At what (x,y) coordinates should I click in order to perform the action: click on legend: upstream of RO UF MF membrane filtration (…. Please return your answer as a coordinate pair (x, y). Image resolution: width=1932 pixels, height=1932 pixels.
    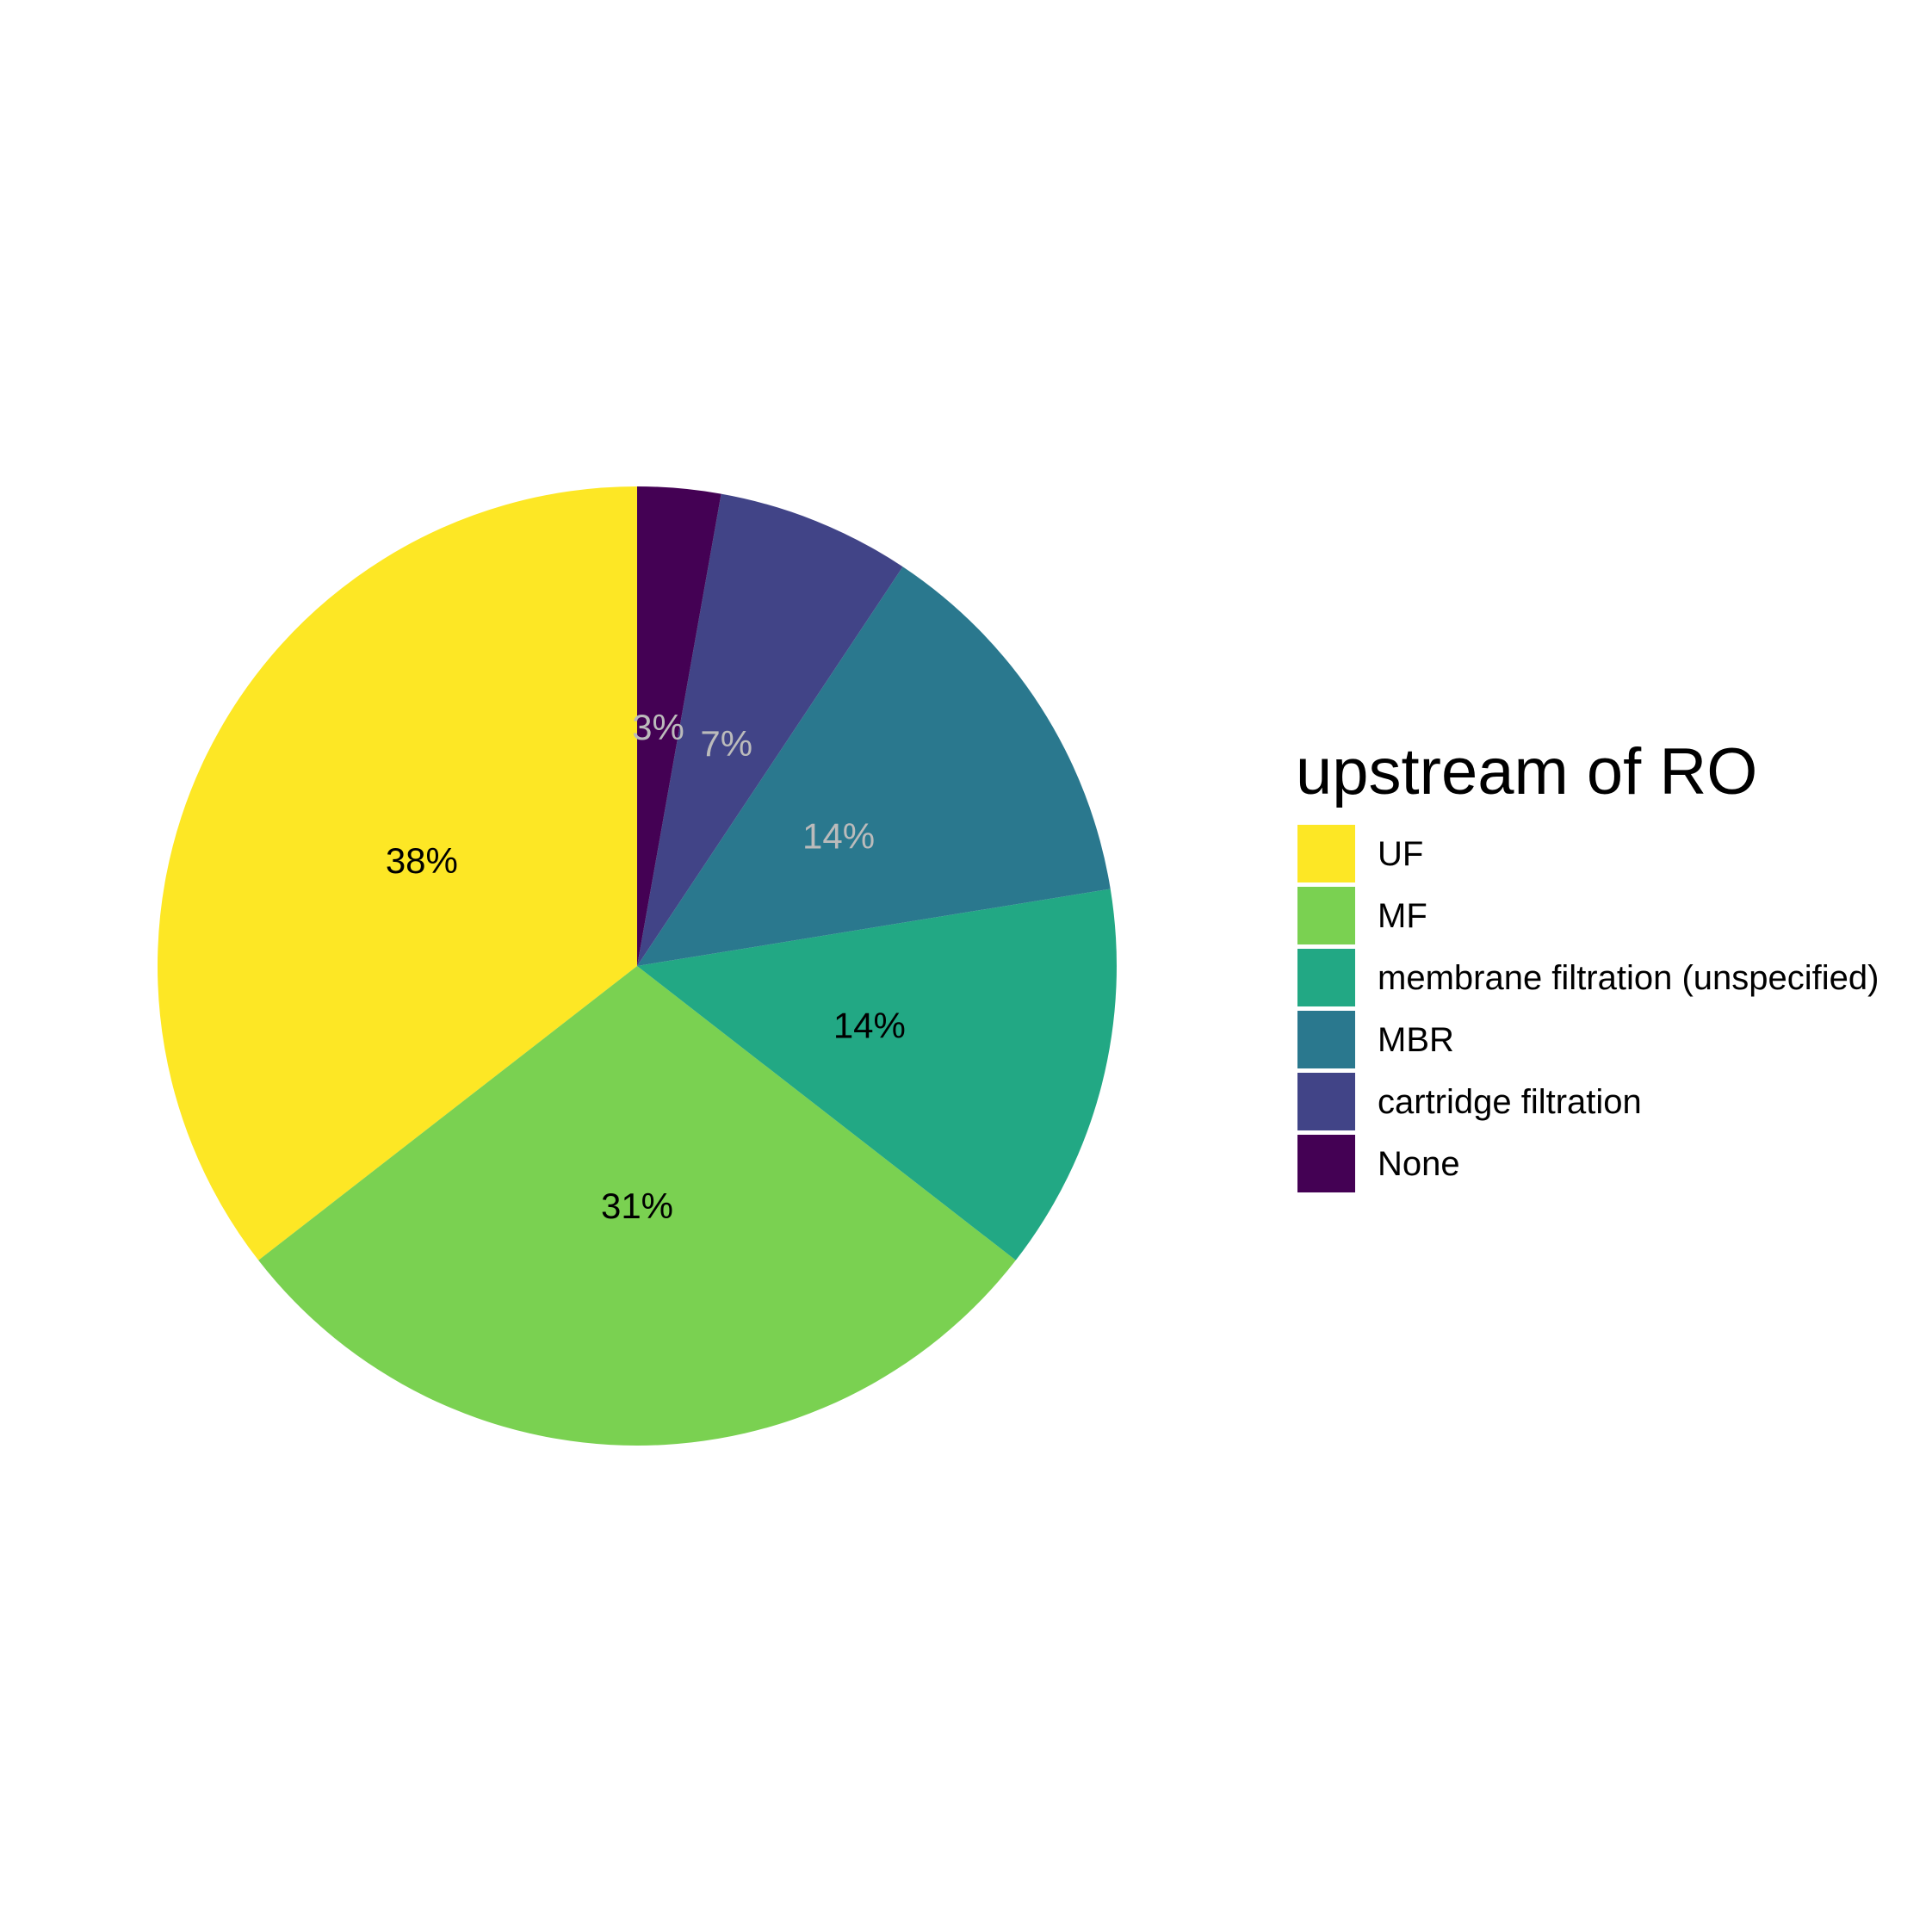
    Looking at the image, I should click on (1587, 964).